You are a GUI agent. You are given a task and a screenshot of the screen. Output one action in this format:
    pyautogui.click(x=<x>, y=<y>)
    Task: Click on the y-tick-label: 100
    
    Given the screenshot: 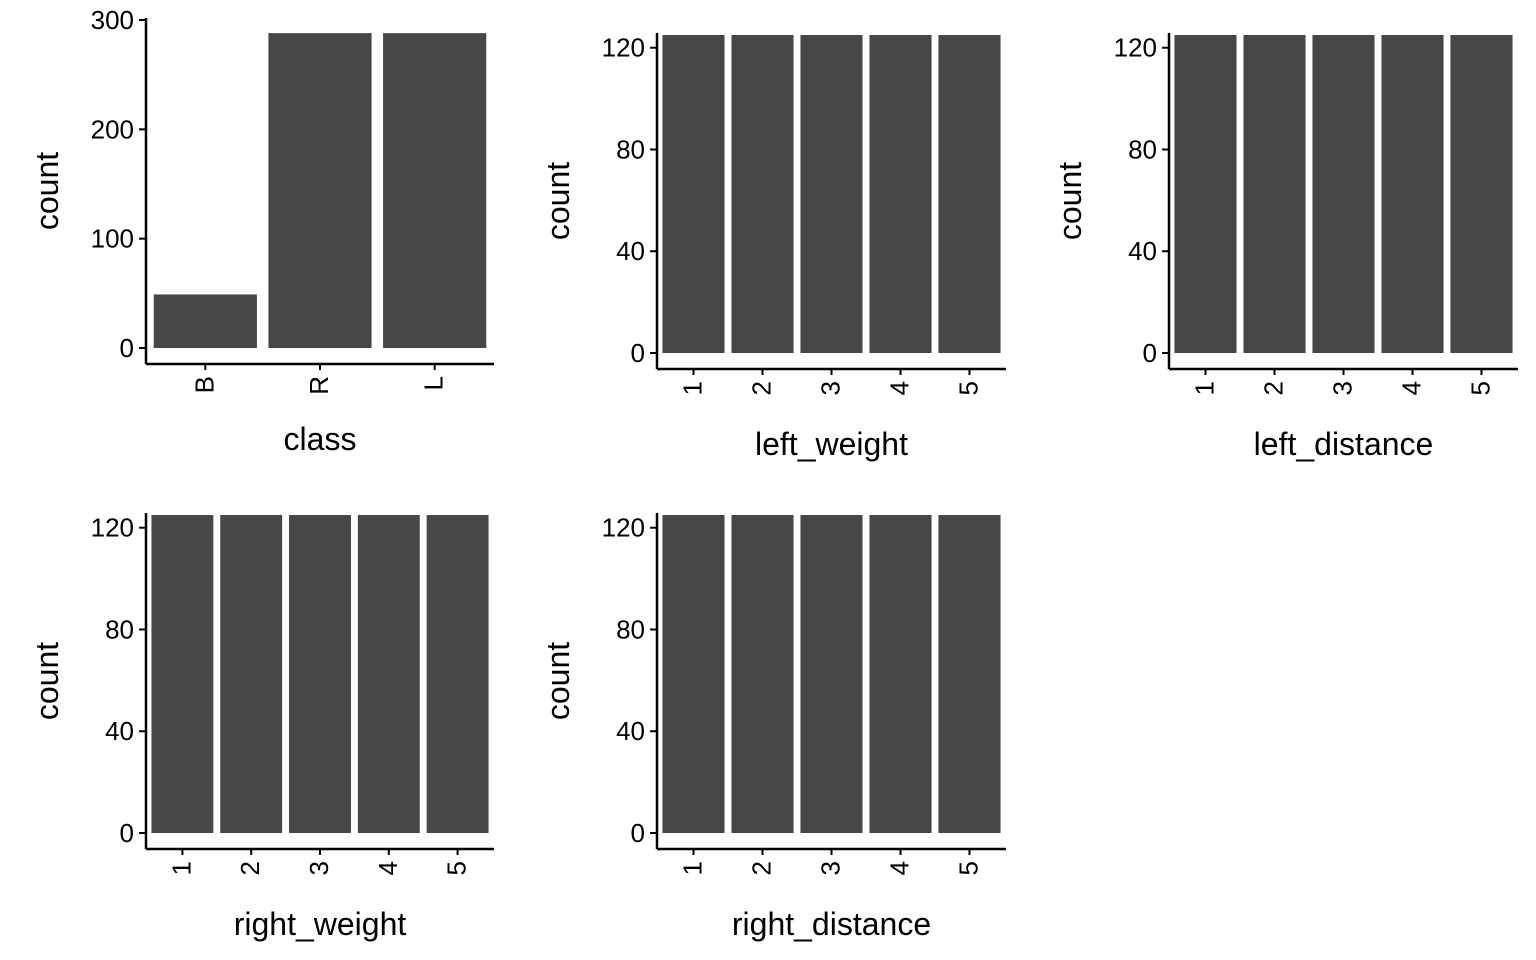 What is the action you would take?
    pyautogui.click(x=112, y=239)
    